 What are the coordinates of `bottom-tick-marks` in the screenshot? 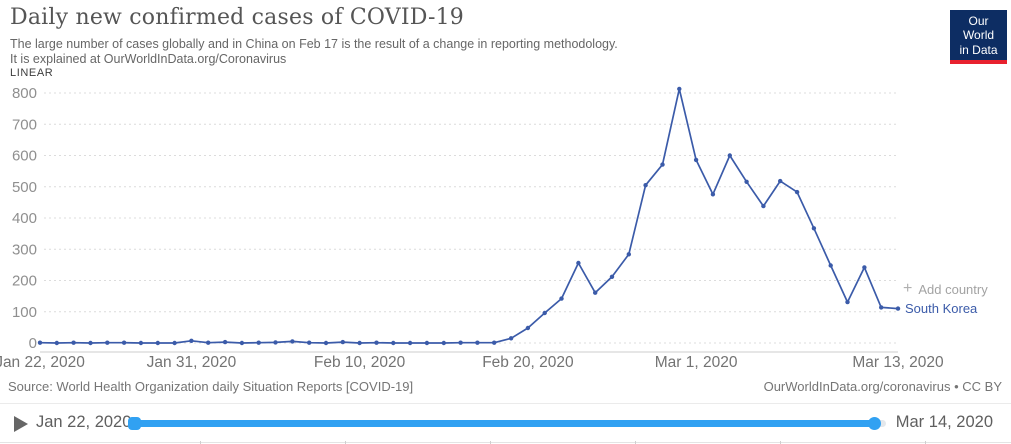 It's located at (533, 442).